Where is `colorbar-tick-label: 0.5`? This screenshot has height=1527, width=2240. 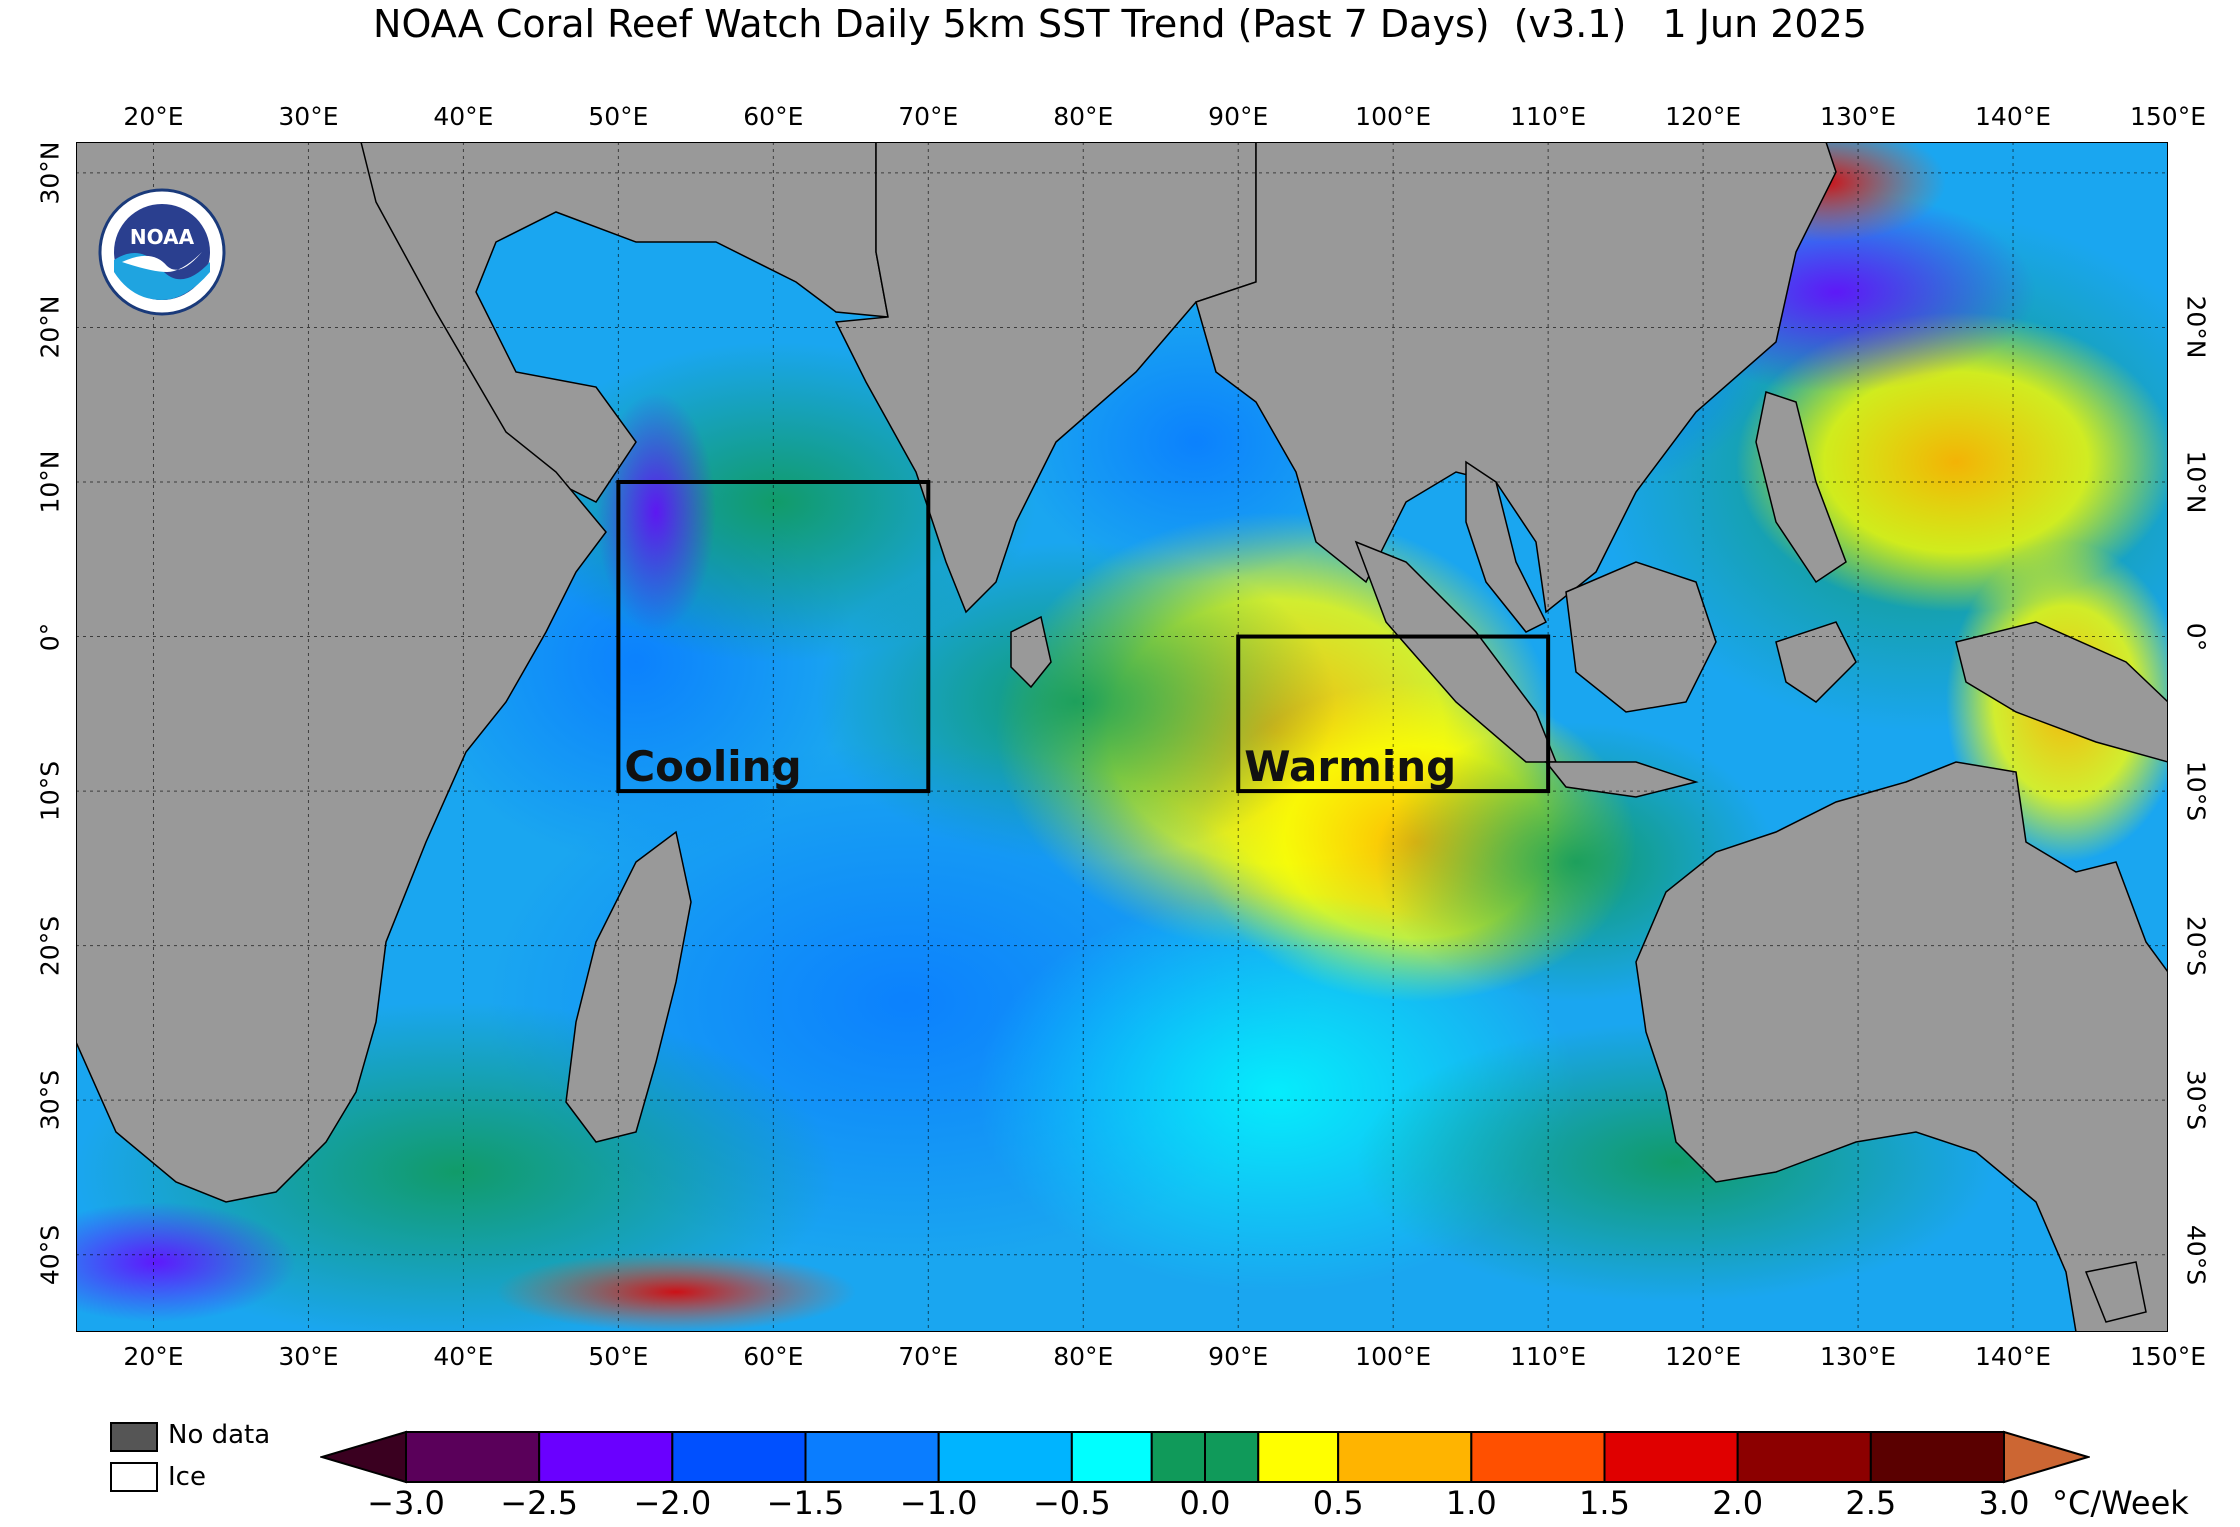
colorbar-tick-label: 0.5 is located at coordinates (1338, 1503).